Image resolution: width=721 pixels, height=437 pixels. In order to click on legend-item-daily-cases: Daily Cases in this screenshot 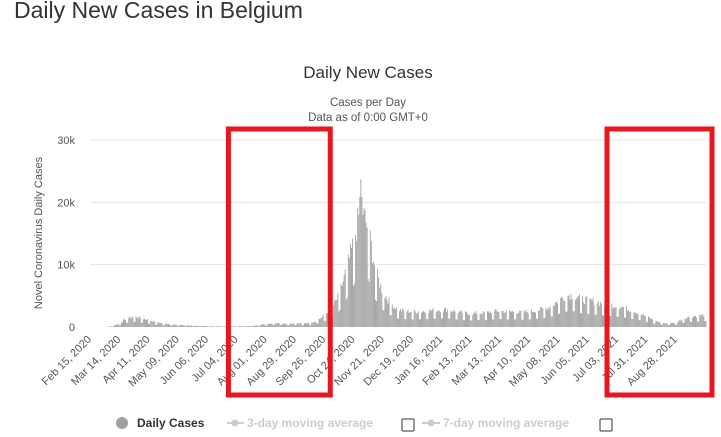, I will do `click(160, 423)`.